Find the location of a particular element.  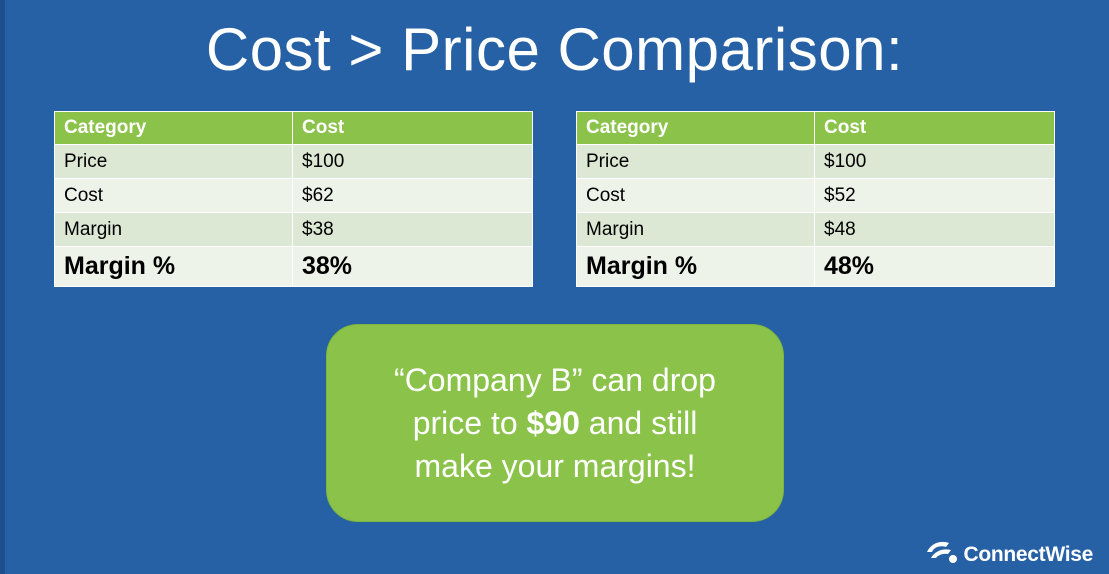

callout-line-3: make your margins! is located at coordinates (555, 465).